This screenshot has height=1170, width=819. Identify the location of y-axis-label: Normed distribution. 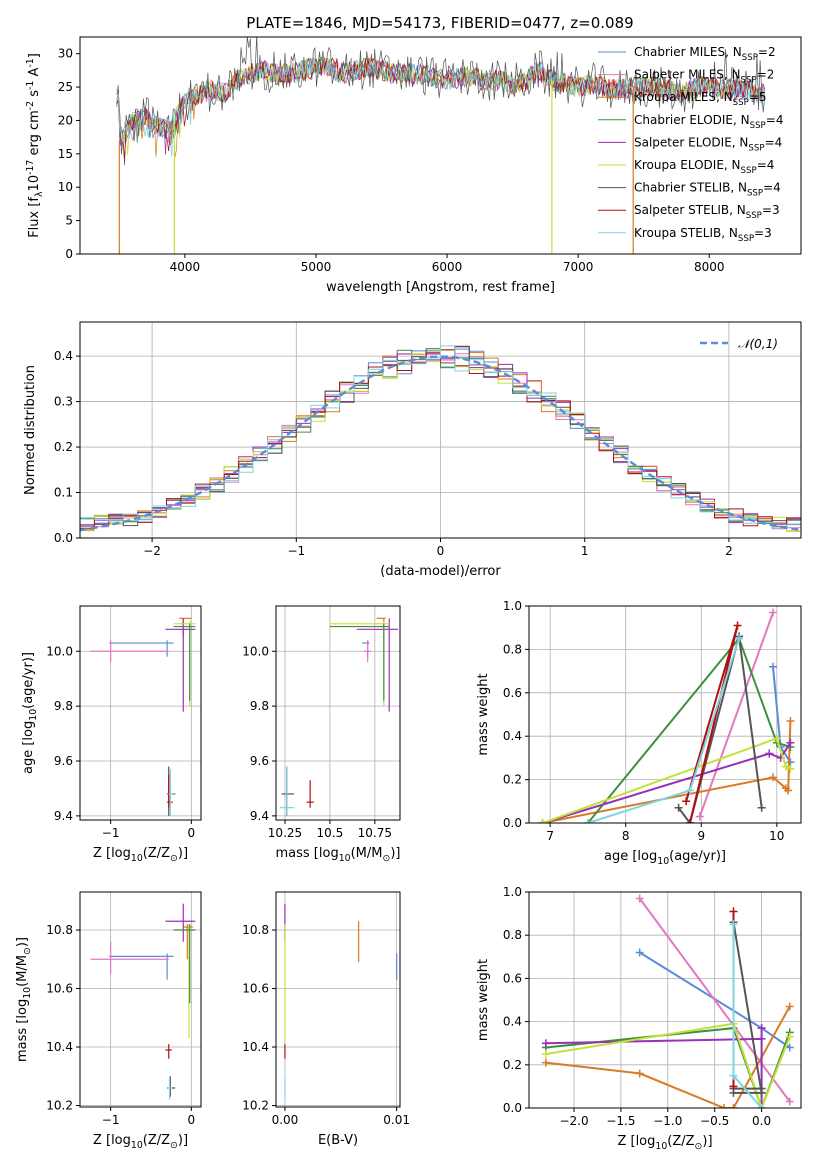
(30, 430).